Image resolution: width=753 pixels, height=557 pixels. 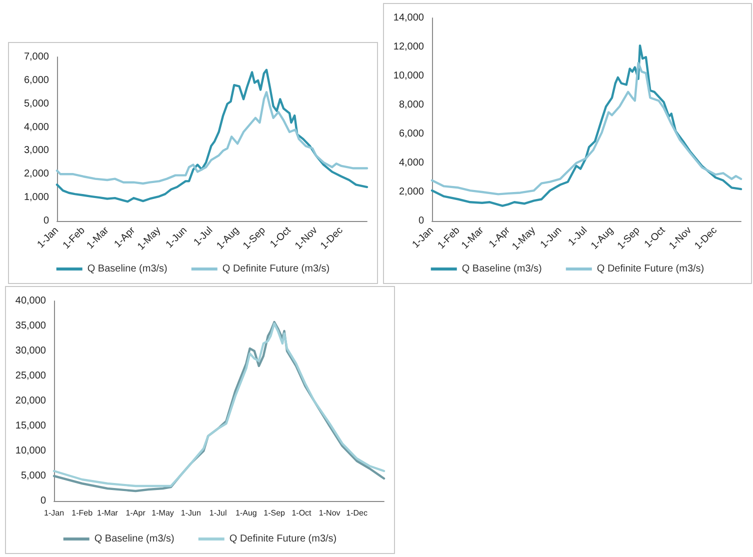 I want to click on x-tick-label: 1-Feb, so click(x=83, y=513).